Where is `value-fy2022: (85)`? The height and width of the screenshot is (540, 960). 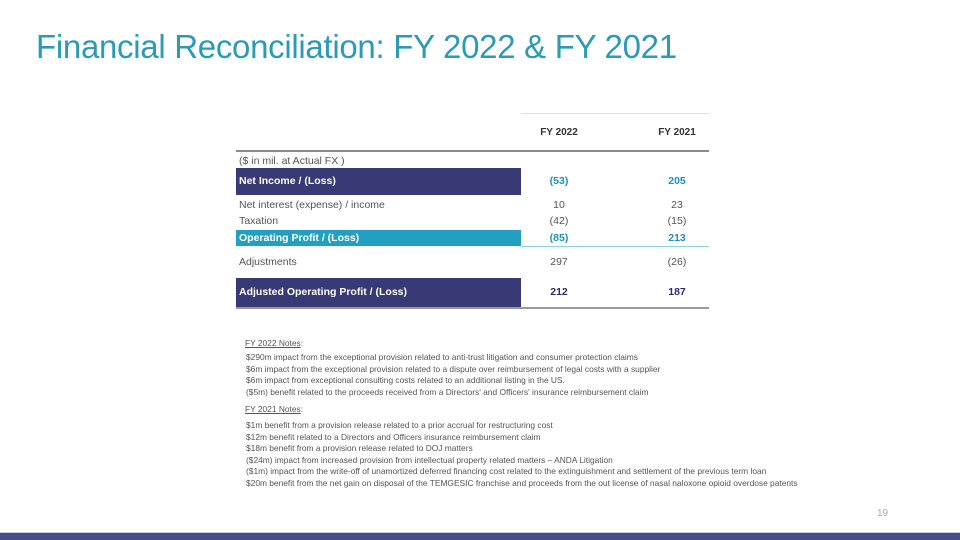 value-fy2022: (85) is located at coordinates (559, 238).